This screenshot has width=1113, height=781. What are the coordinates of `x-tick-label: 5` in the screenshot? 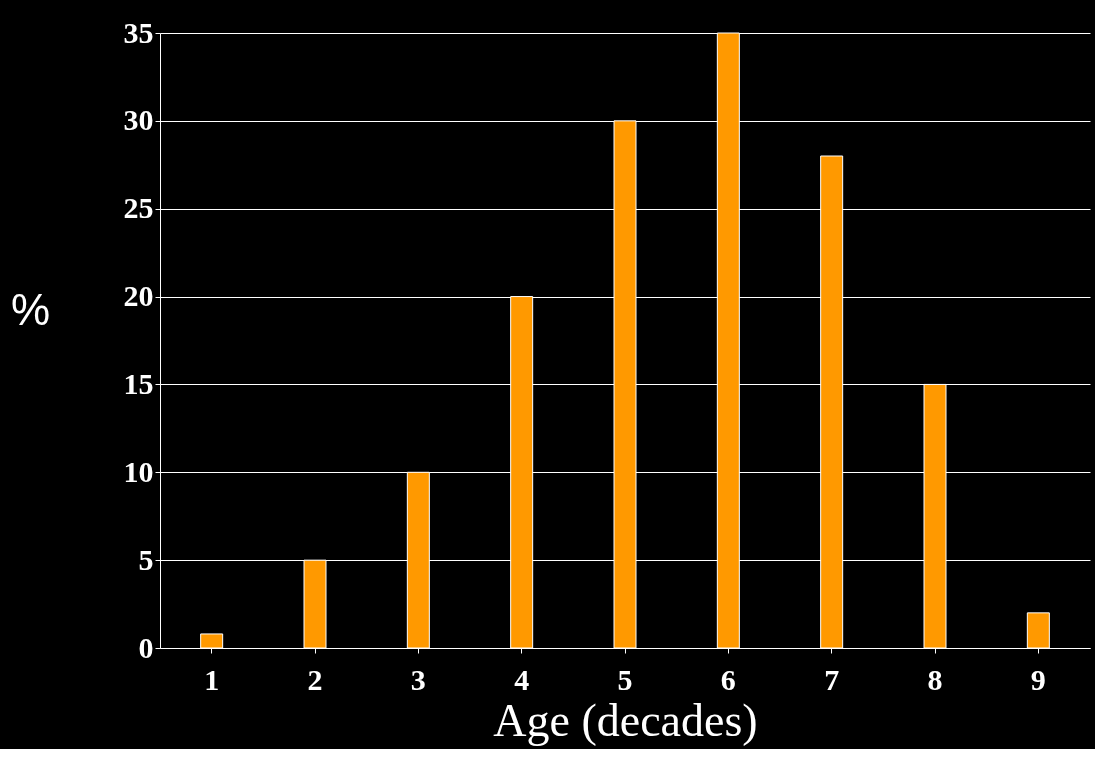 It's located at (625, 679).